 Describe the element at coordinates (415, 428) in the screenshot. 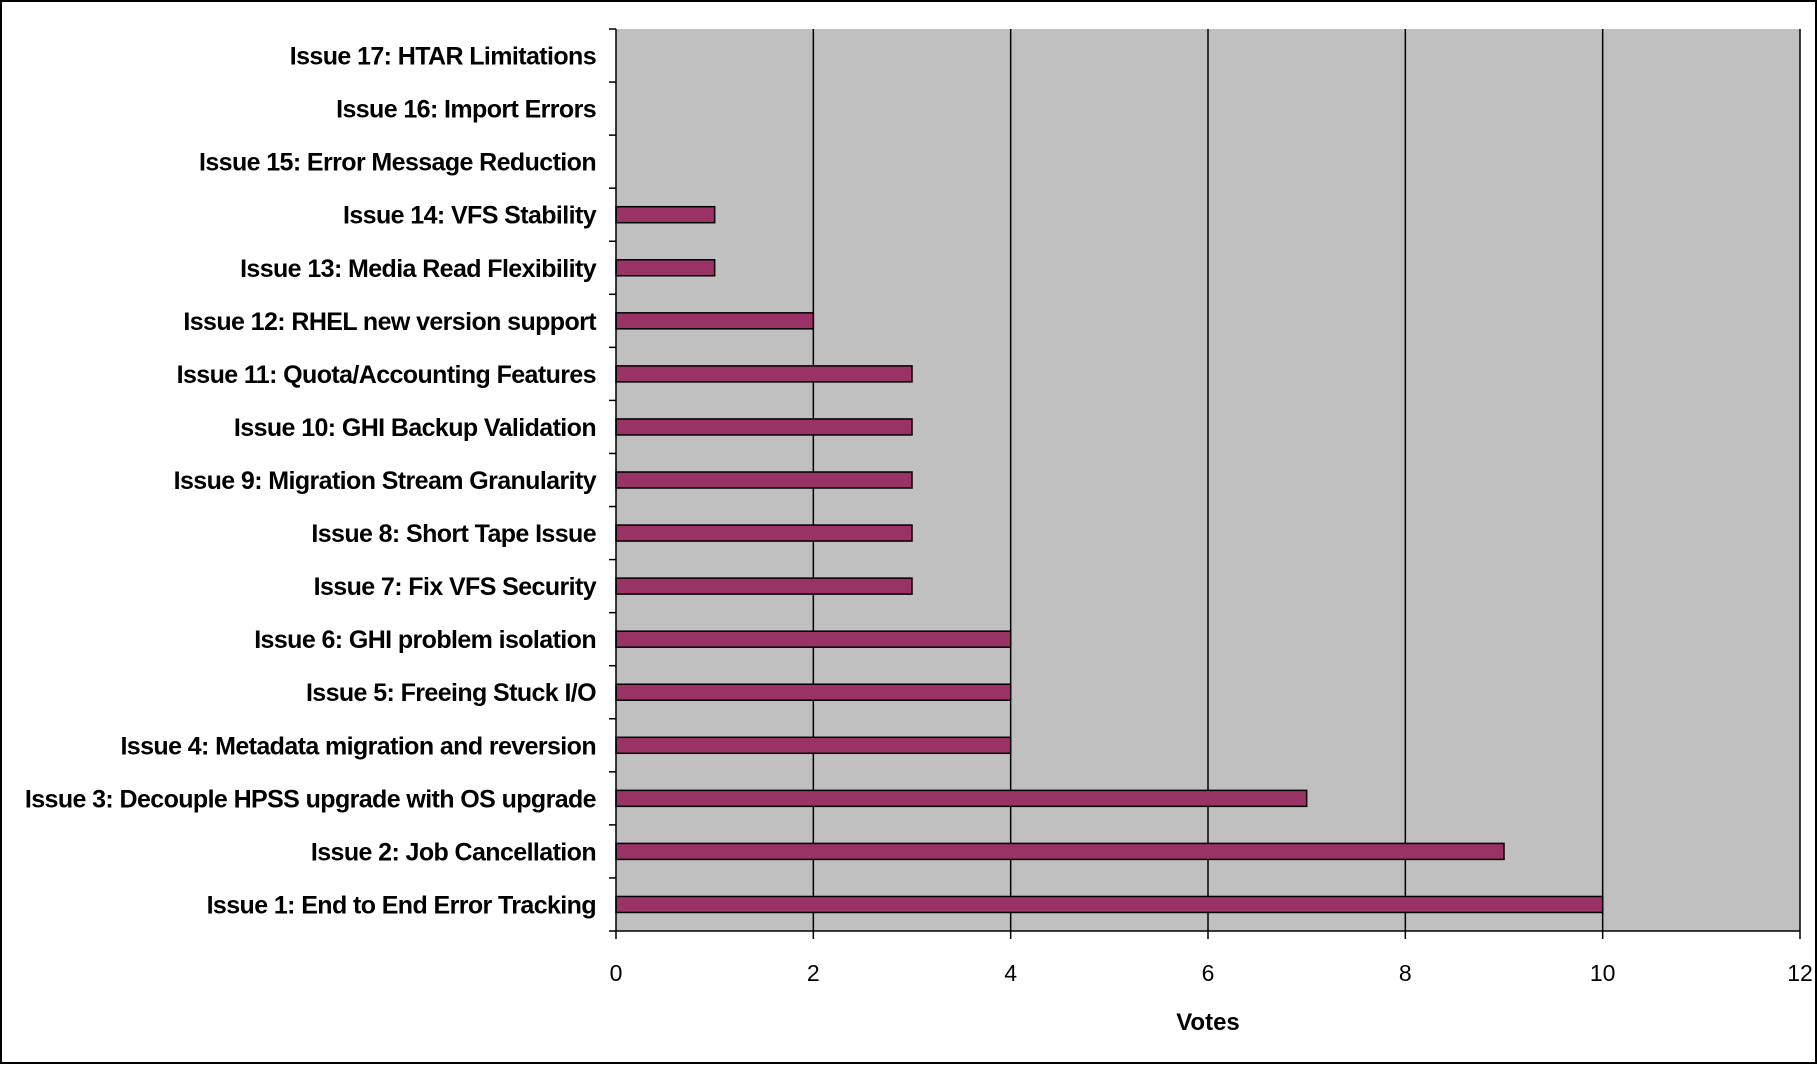

I see `category-label-issue-10: Issue 10: GHI Backup Validation` at that location.